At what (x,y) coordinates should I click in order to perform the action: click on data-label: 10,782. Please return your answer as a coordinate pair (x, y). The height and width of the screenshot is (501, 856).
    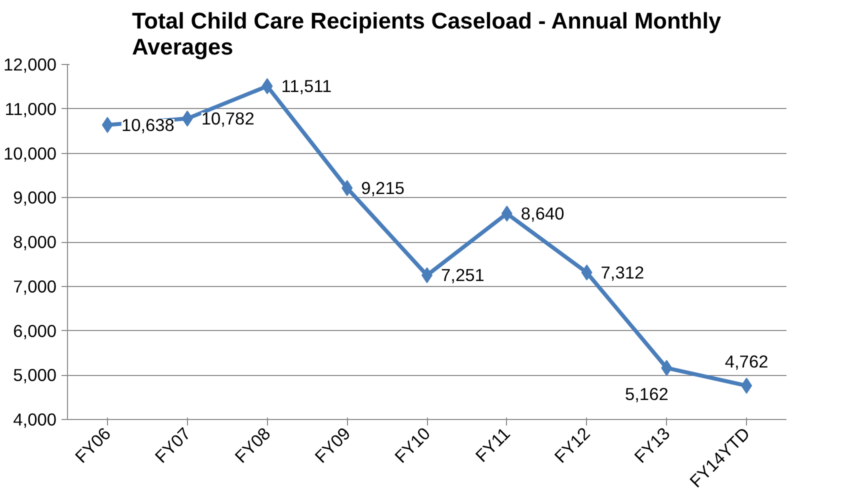
    Looking at the image, I should click on (227, 118).